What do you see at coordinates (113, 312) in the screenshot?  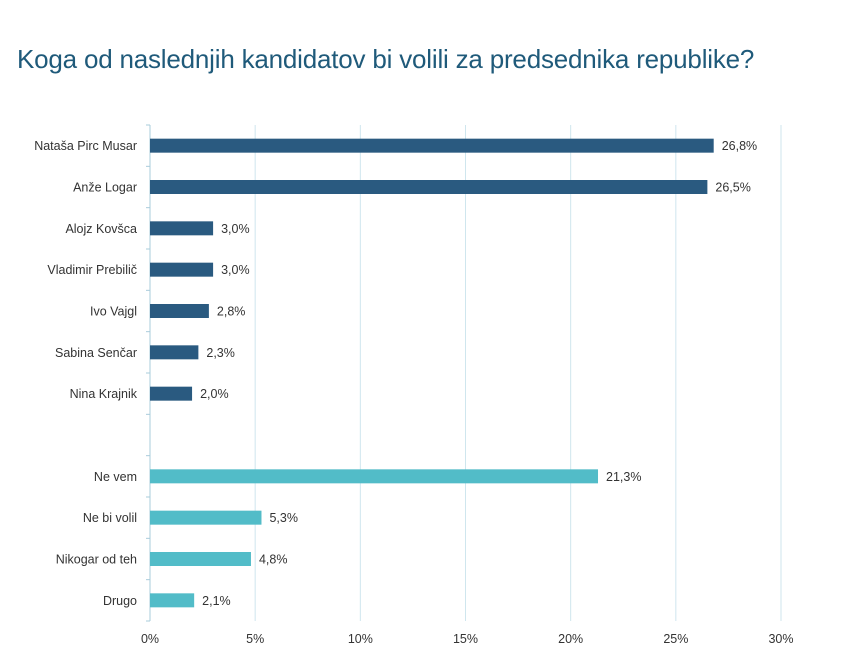 I see `category-label: Ivo Vajgl` at bounding box center [113, 312].